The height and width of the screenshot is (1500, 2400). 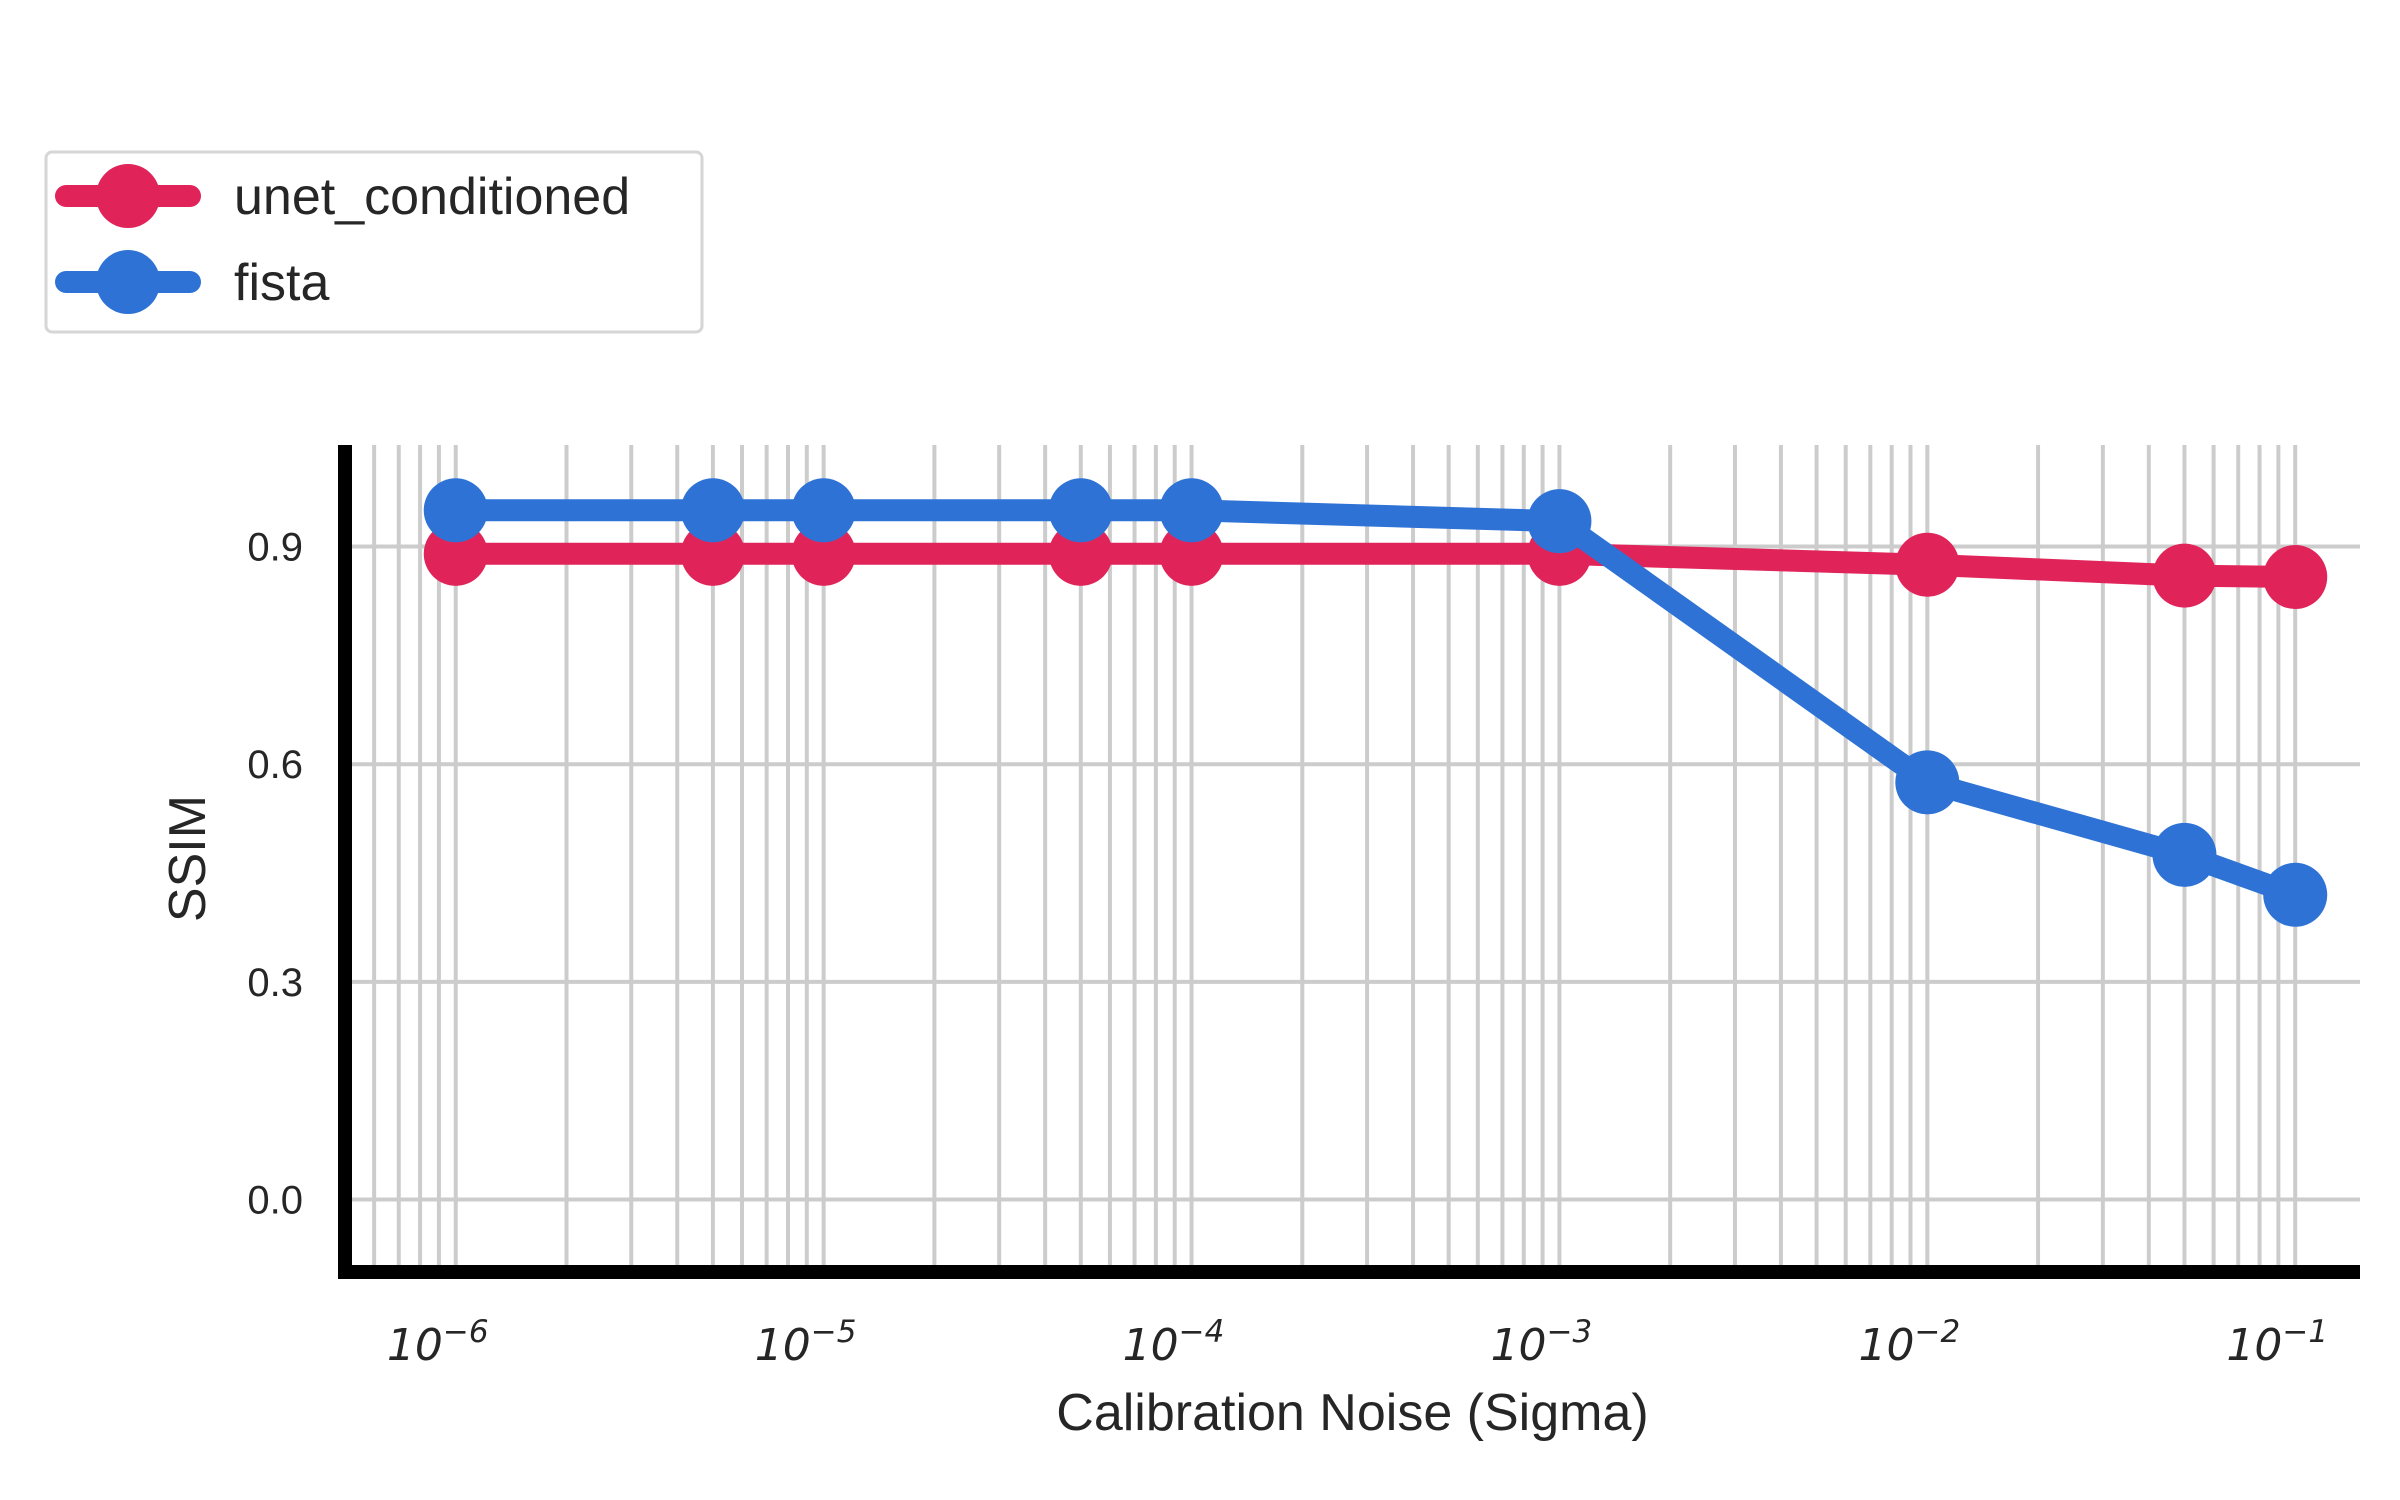 I want to click on x-tick-label: 10⁻⁴, so click(x=1174, y=1342).